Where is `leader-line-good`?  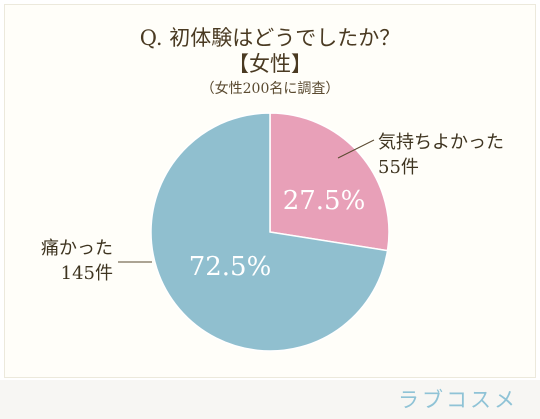 leader-line-good is located at coordinates (356, 149).